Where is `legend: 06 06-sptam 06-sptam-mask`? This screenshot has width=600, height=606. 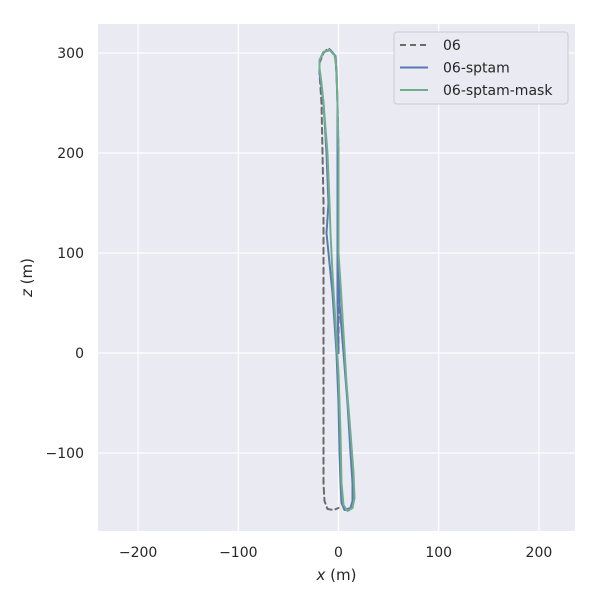 legend: 06 06-sptam 06-sptam-mask is located at coordinates (481, 68).